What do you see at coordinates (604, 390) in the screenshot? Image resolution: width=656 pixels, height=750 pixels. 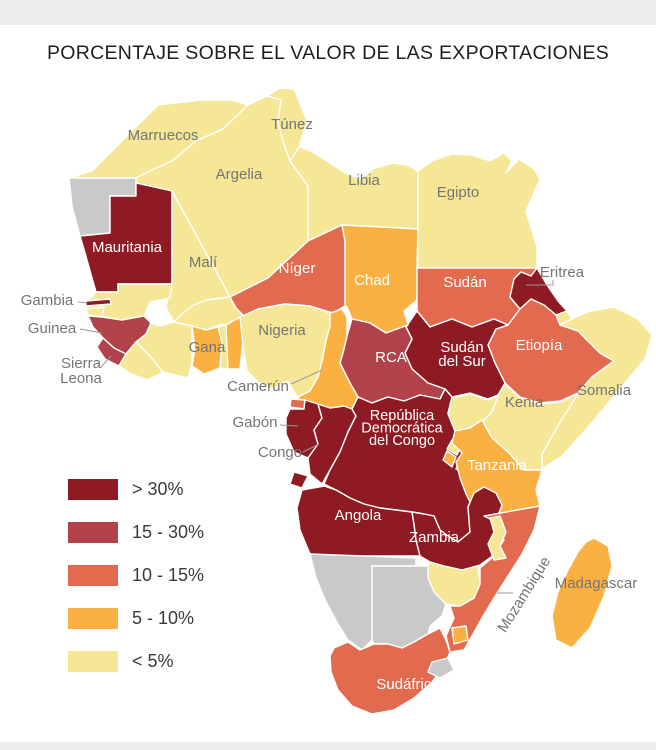 I see `country-label-somalia: Somalia` at bounding box center [604, 390].